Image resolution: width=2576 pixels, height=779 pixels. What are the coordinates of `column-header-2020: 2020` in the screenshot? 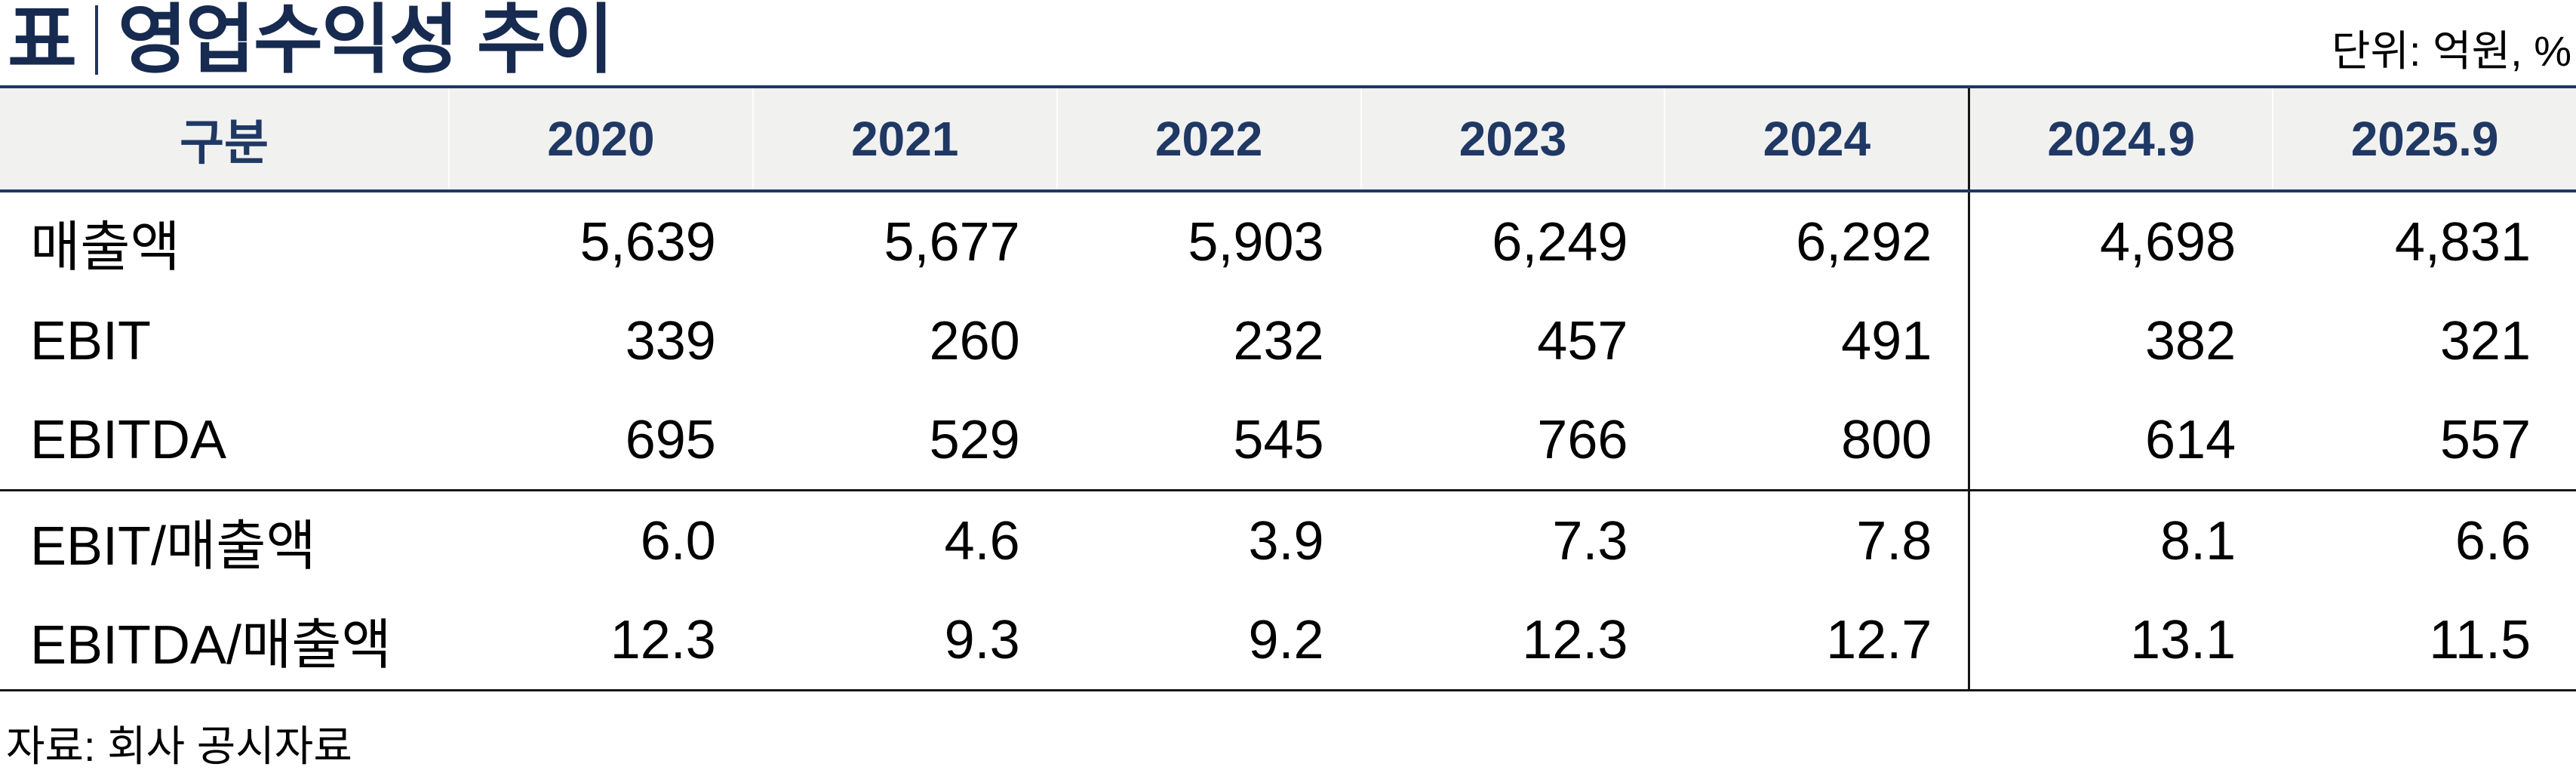 It's located at (600, 139).